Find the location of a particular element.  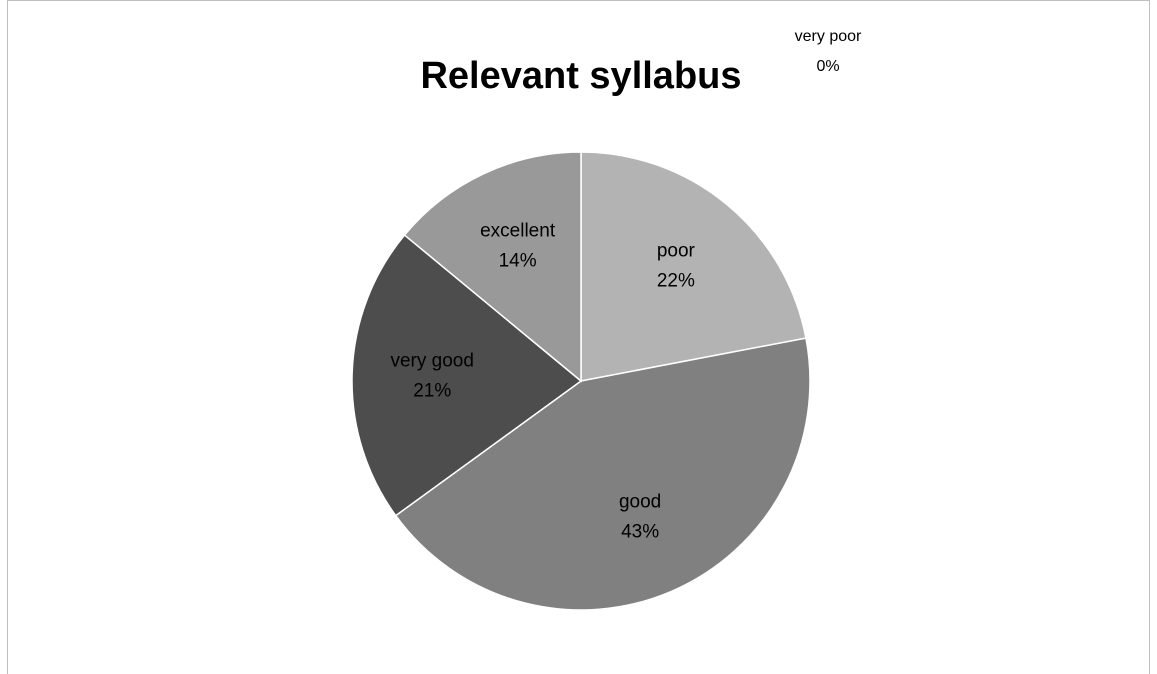

slice-value-label: 21% is located at coordinates (432, 390).